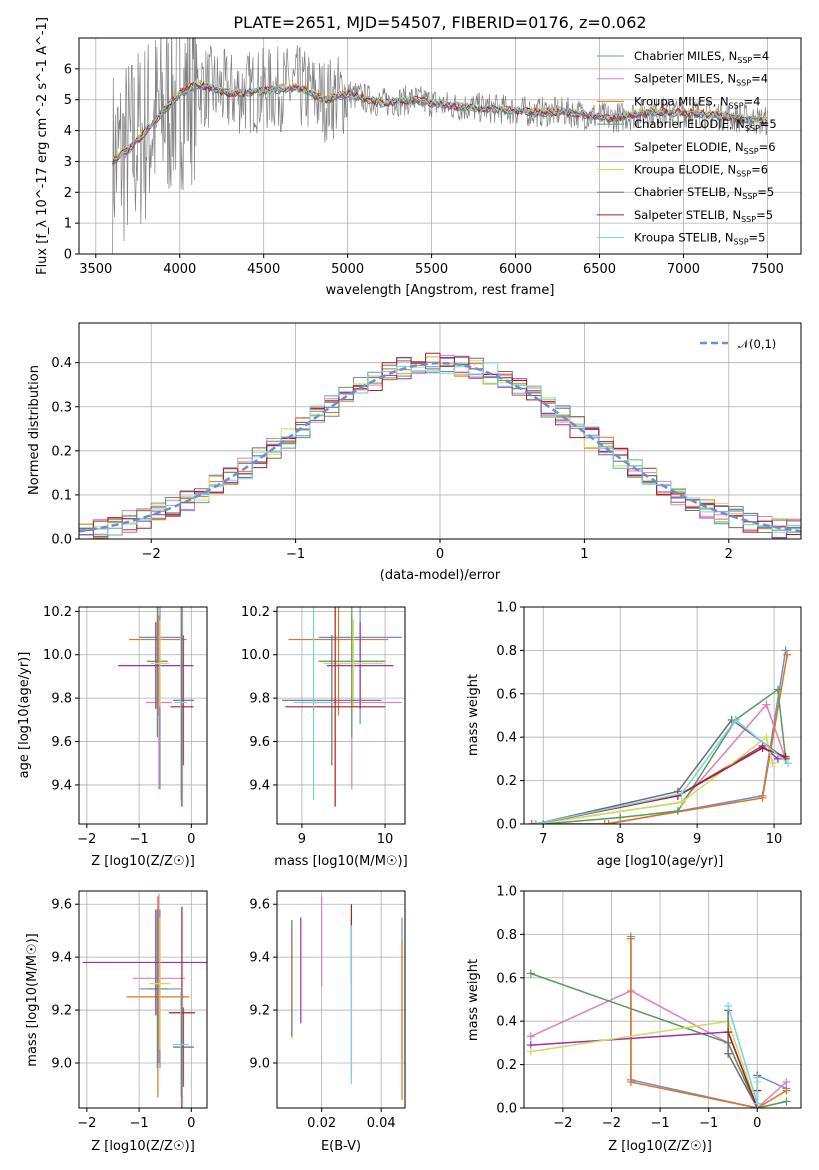 This screenshot has width=819, height=1170. I want to click on spectrum-xtick-label: 3500, so click(95, 269).